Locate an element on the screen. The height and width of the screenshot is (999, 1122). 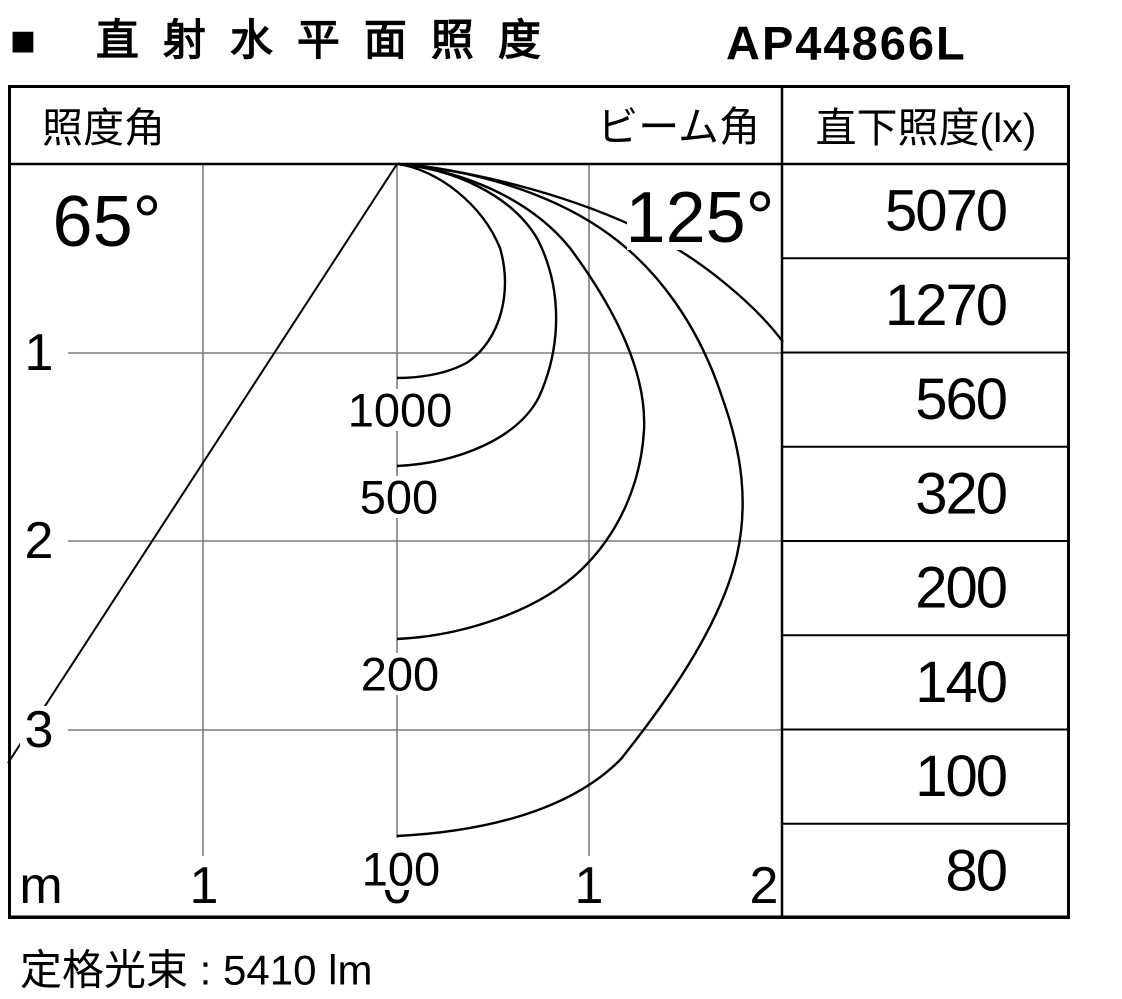
rated-flux-note: 定格光束 : 5410 lm is located at coordinates (196, 970).